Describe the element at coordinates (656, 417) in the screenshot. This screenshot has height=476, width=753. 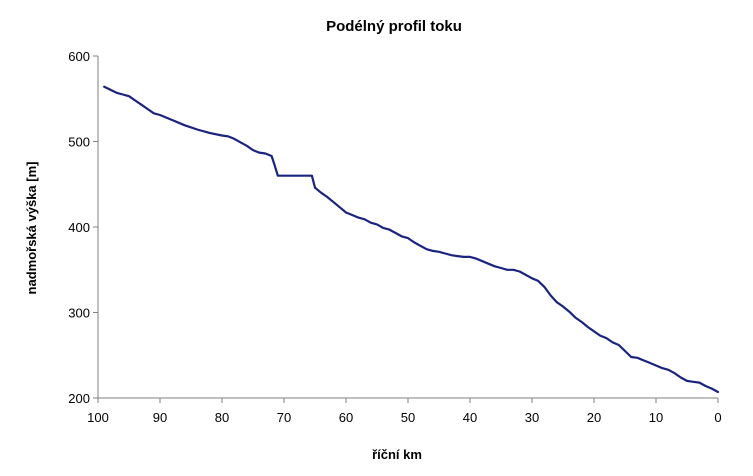
I see `x-tick-label: 10` at that location.